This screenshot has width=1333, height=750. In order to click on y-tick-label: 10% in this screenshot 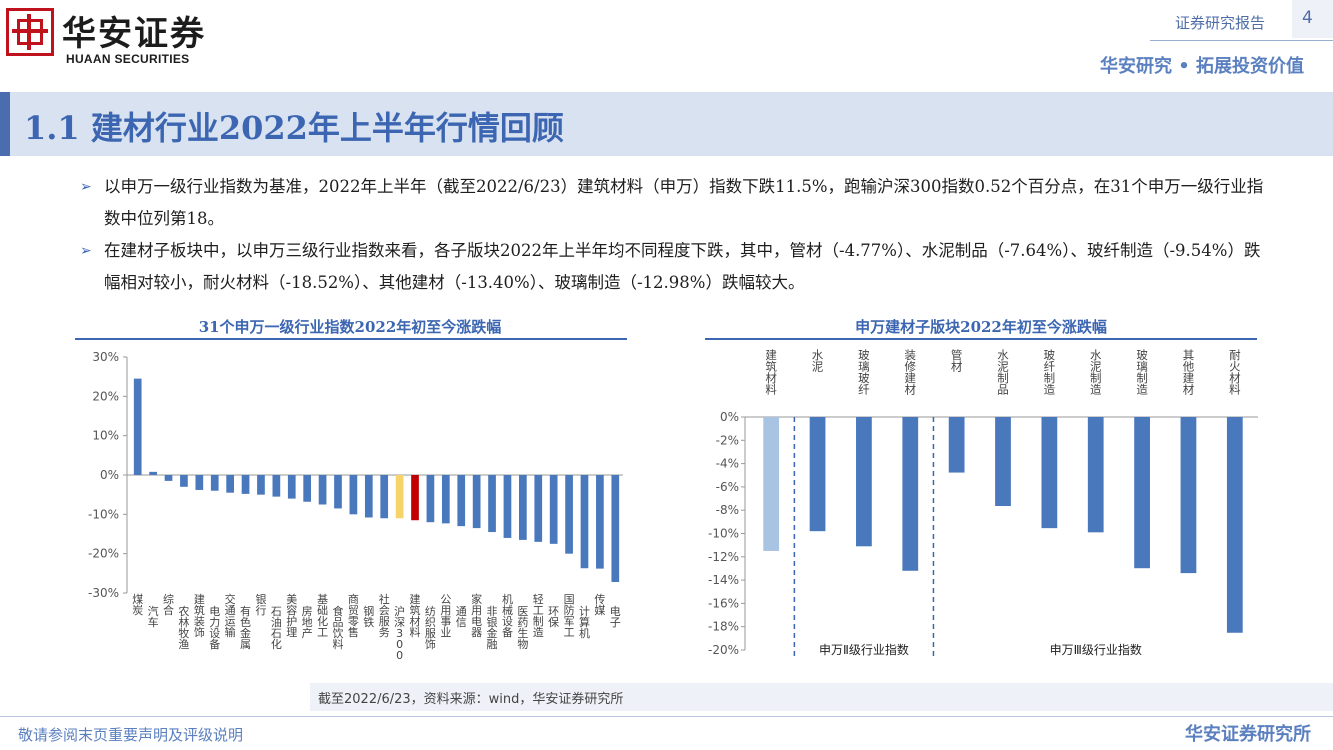, I will do `click(105, 436)`.